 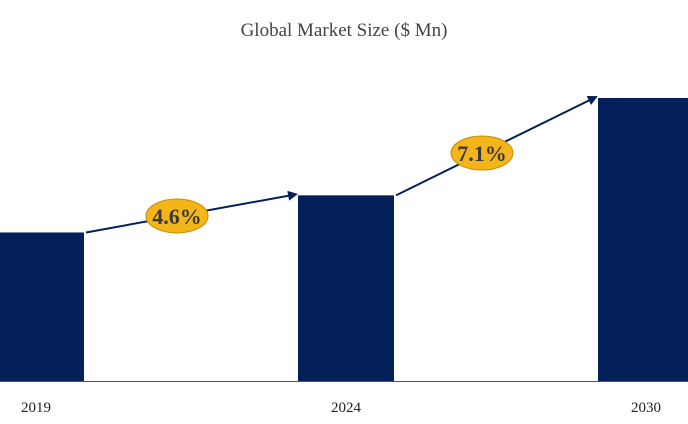 What do you see at coordinates (344, 30) in the screenshot?
I see `chart-title: Global Market Size ($ Mn)` at bounding box center [344, 30].